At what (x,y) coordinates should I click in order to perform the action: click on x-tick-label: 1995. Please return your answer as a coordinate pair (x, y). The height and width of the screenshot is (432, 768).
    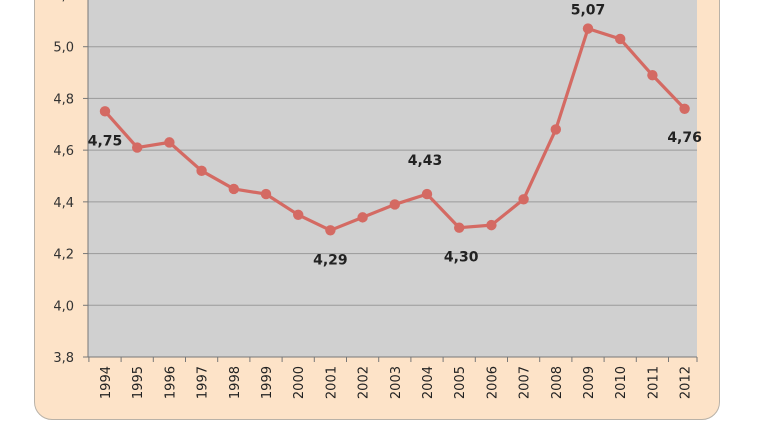
    Looking at the image, I should click on (138, 382).